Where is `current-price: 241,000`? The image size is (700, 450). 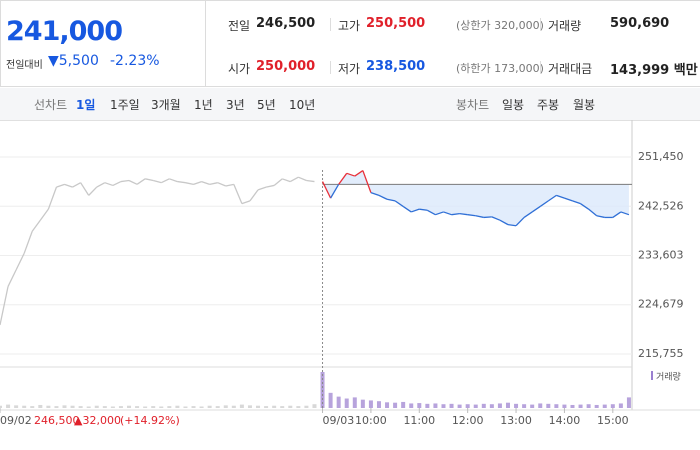
current-price: 241,000 is located at coordinates (64, 31).